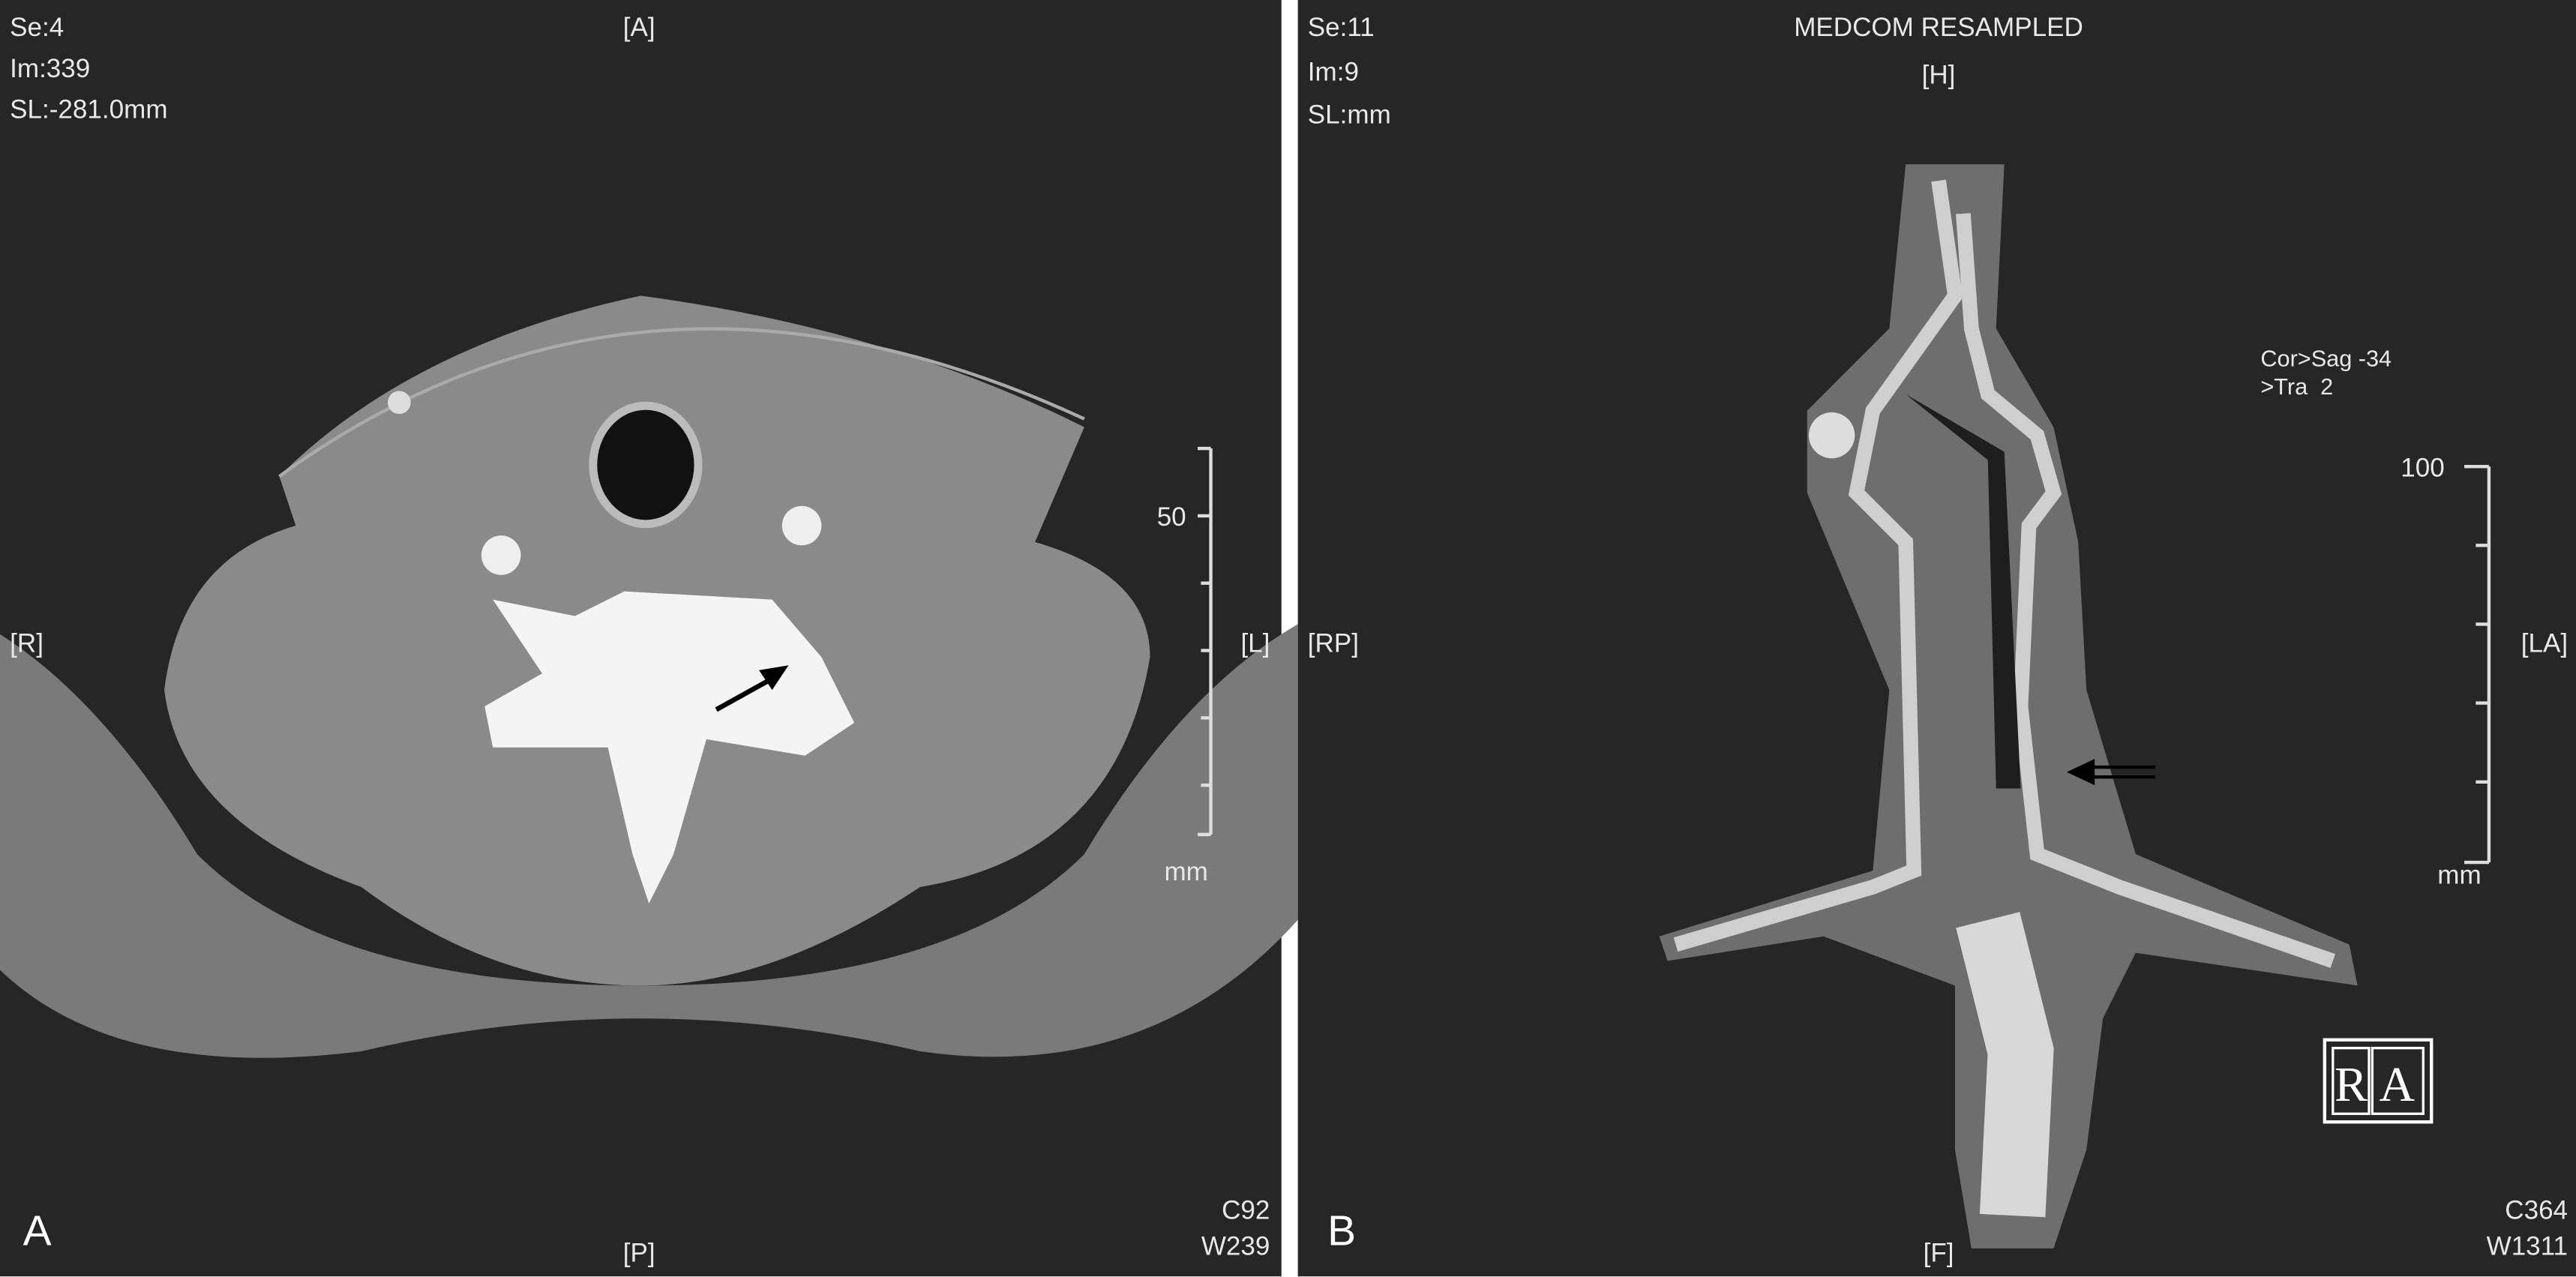 This screenshot has height=1277, width=2576. What do you see at coordinates (38, 1231) in the screenshot?
I see `panel-letter: A` at bounding box center [38, 1231].